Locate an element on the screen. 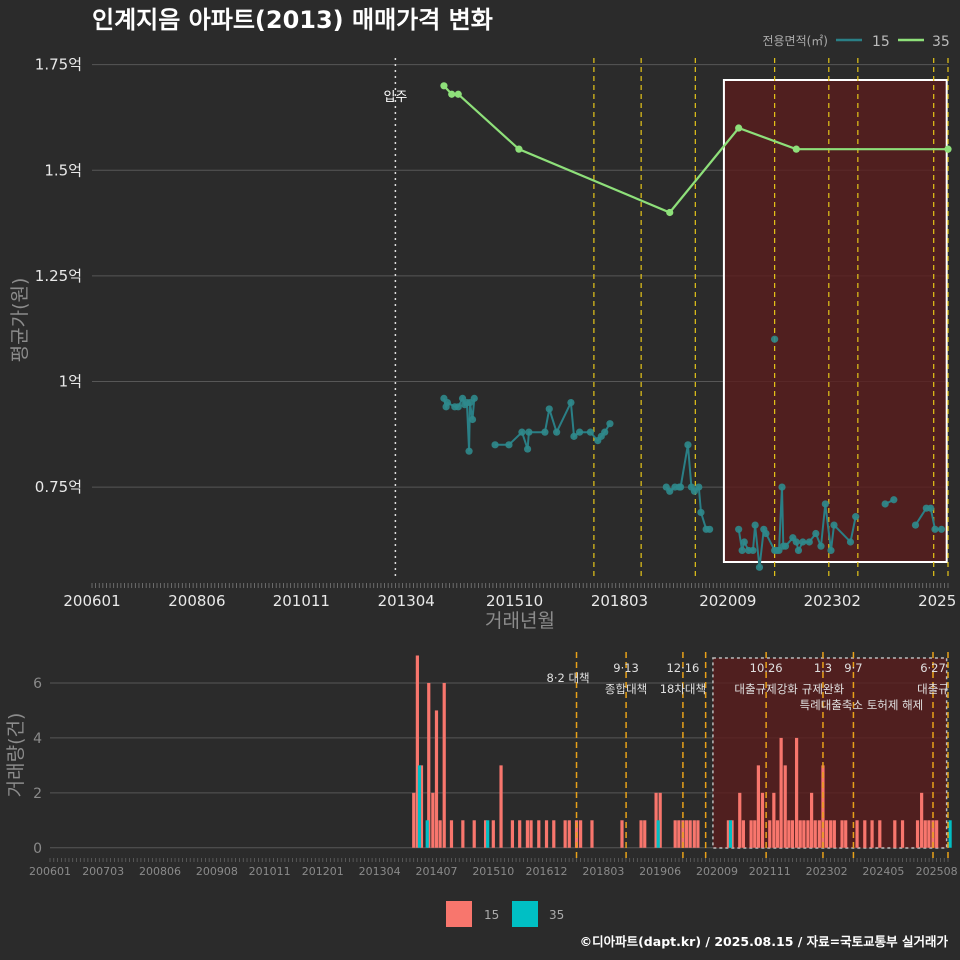 The image size is (960, 960). event-name-label: 종합대책 is located at coordinates (626, 689).